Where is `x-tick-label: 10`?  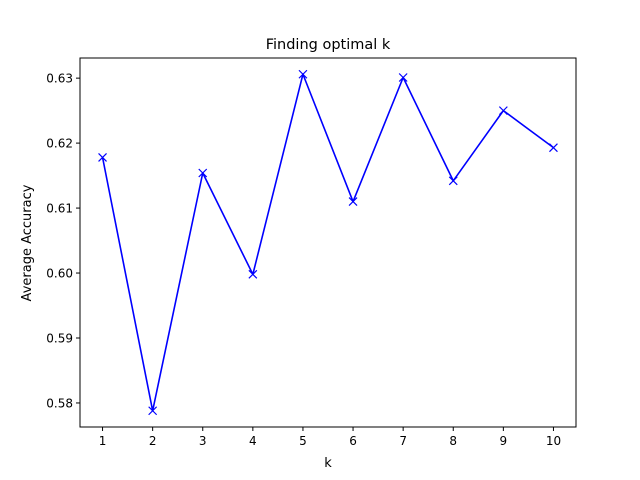 x-tick-label: 10 is located at coordinates (553, 441).